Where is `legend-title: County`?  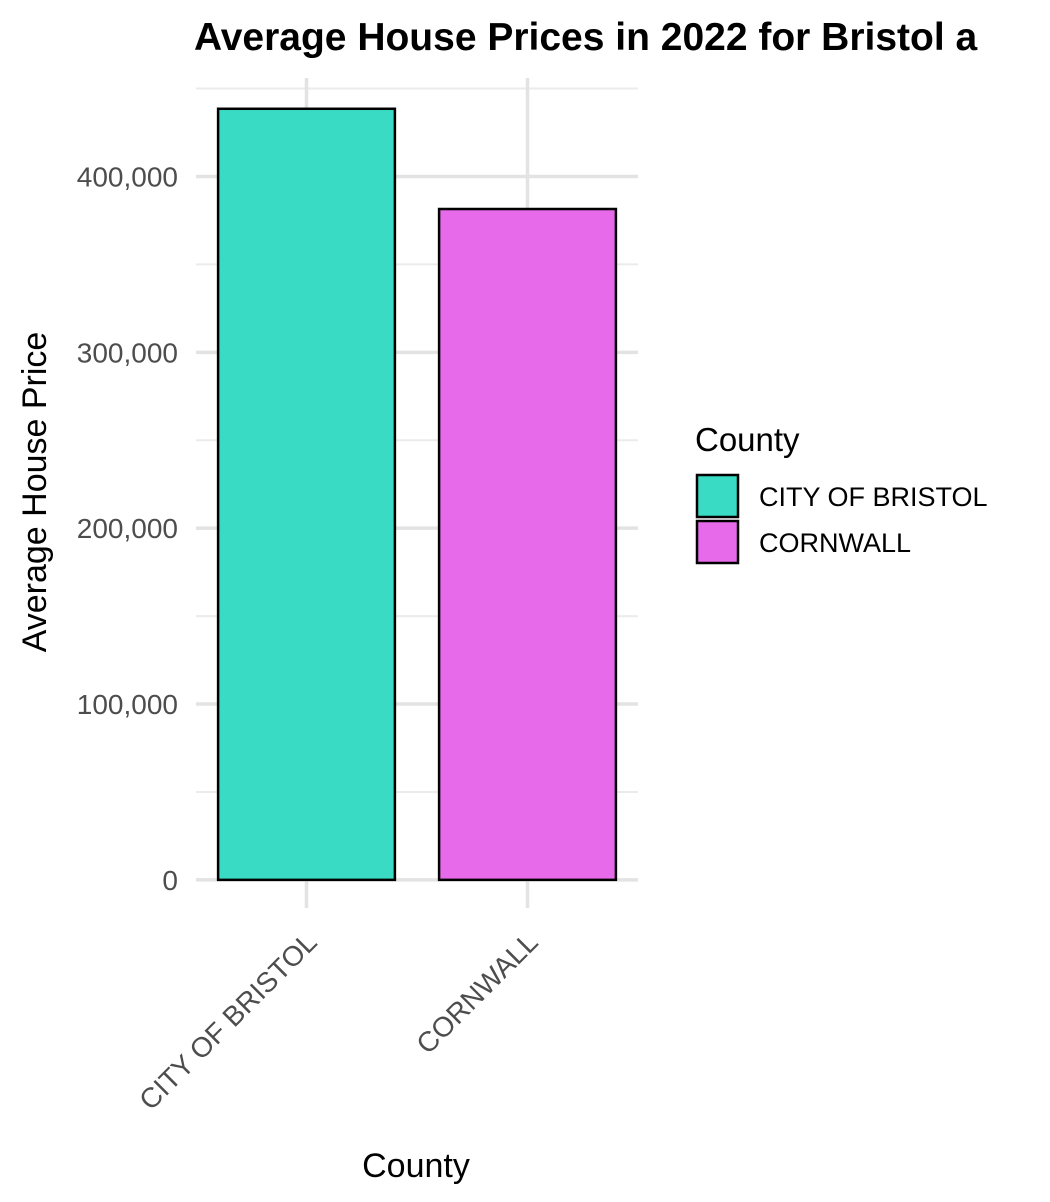 legend-title: County is located at coordinates (747, 439).